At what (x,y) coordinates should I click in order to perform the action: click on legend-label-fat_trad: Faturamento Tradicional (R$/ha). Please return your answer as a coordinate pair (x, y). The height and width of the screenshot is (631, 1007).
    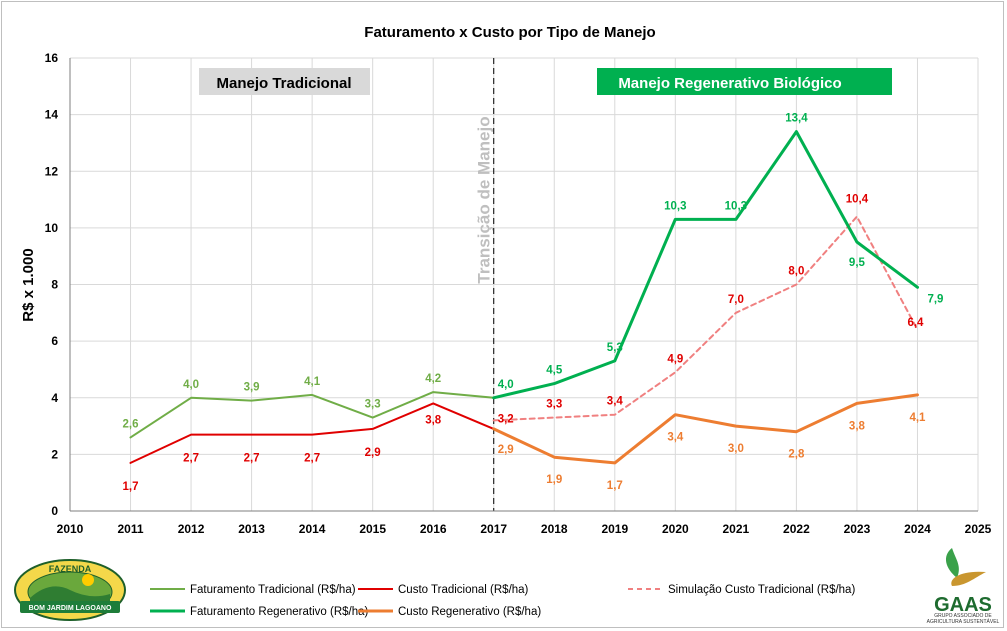
    Looking at the image, I should click on (273, 590).